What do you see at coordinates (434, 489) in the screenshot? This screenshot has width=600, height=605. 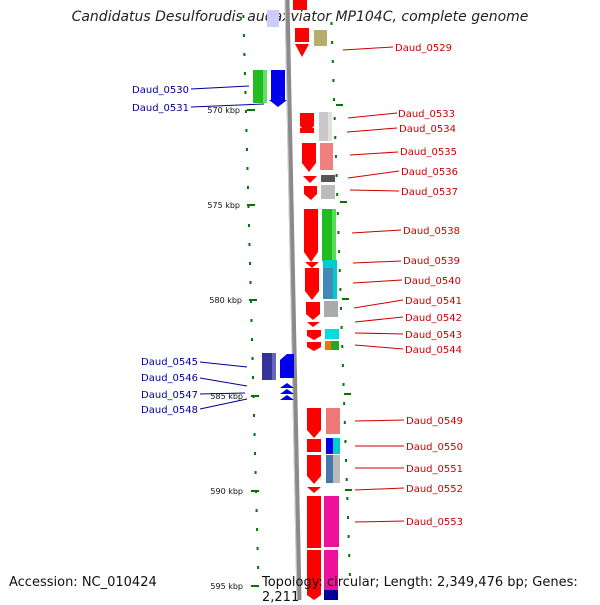 I see `gene-label-daud-0552: Daud_0552` at bounding box center [434, 489].